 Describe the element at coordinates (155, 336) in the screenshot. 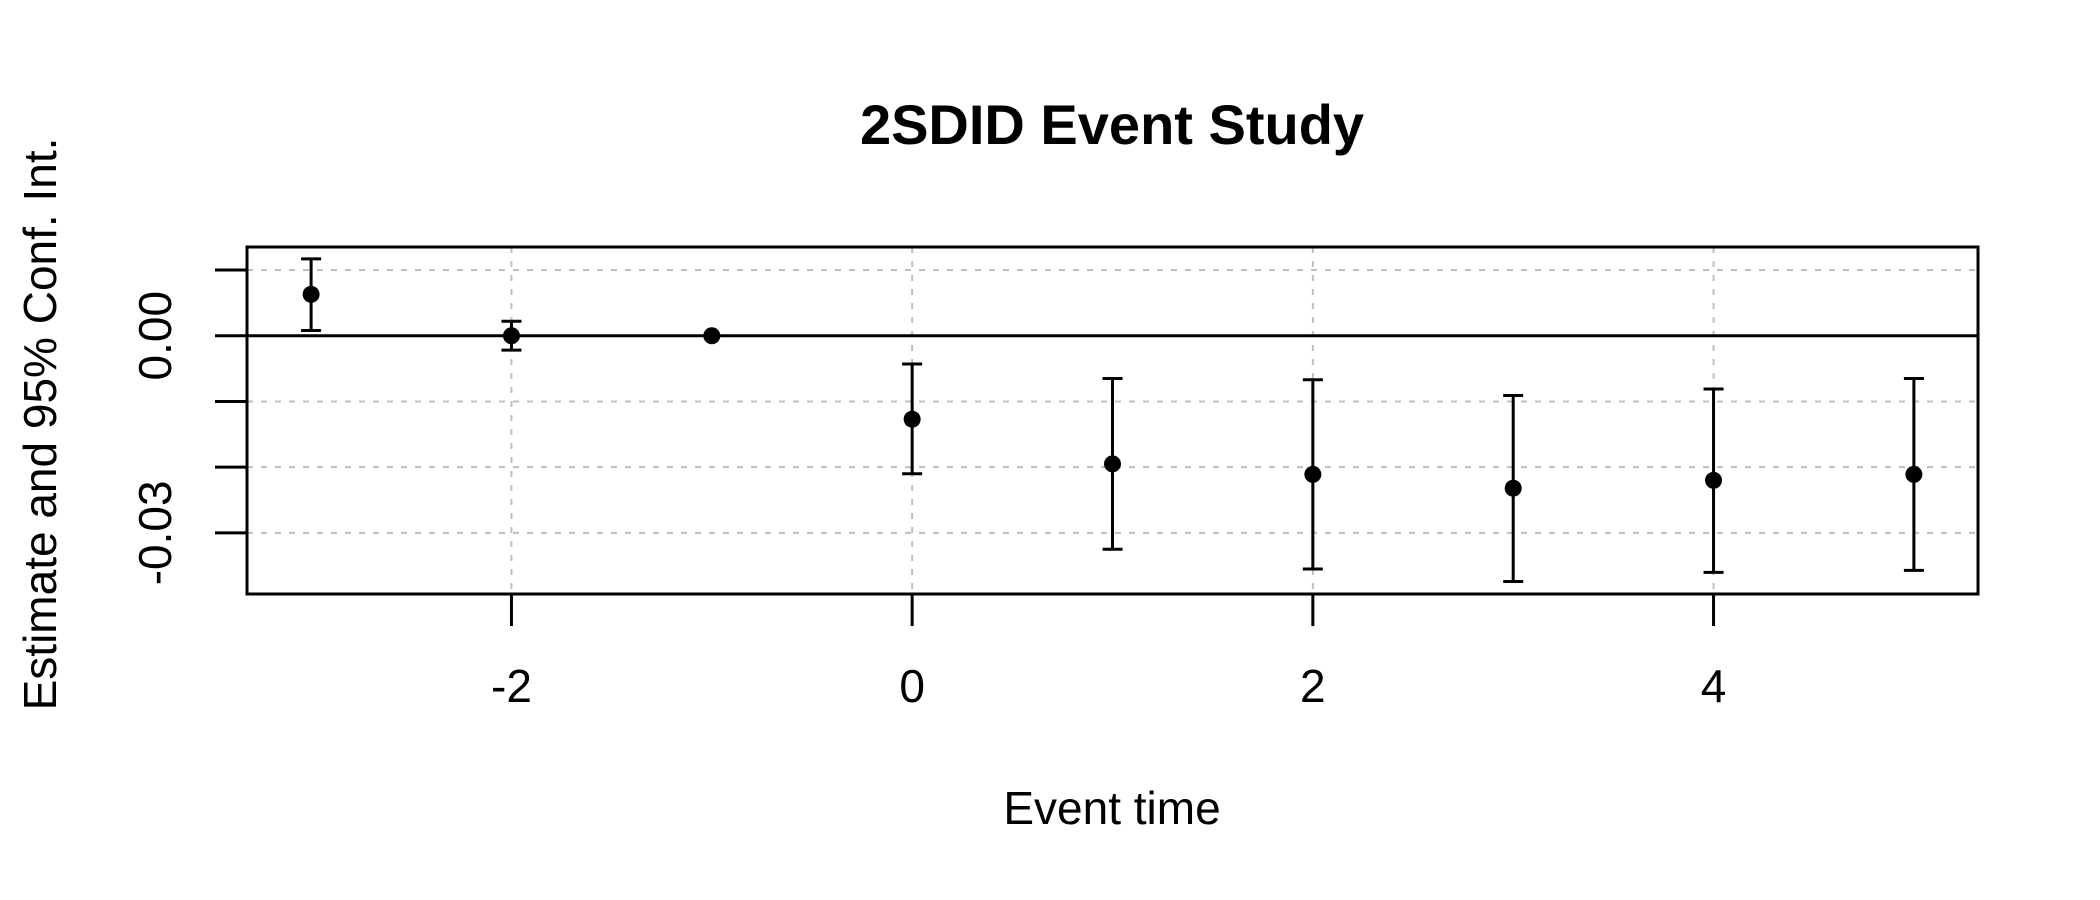

I see `y-tick-label-1: 0.00` at that location.